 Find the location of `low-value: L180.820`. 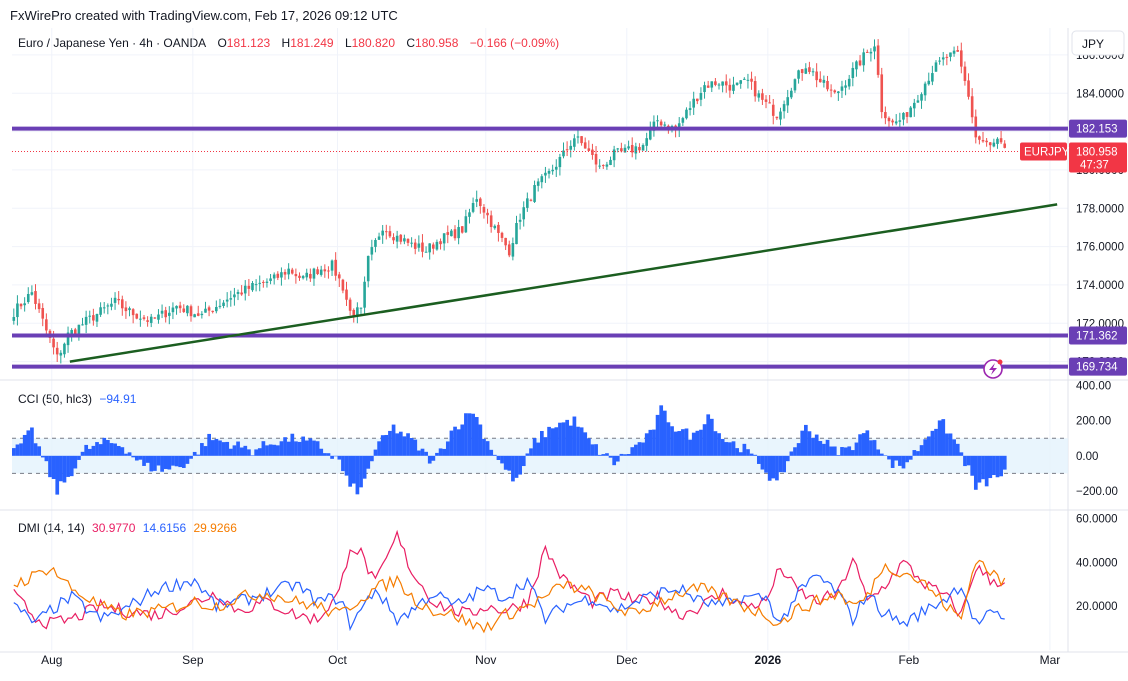

low-value: L180.820 is located at coordinates (372, 43).